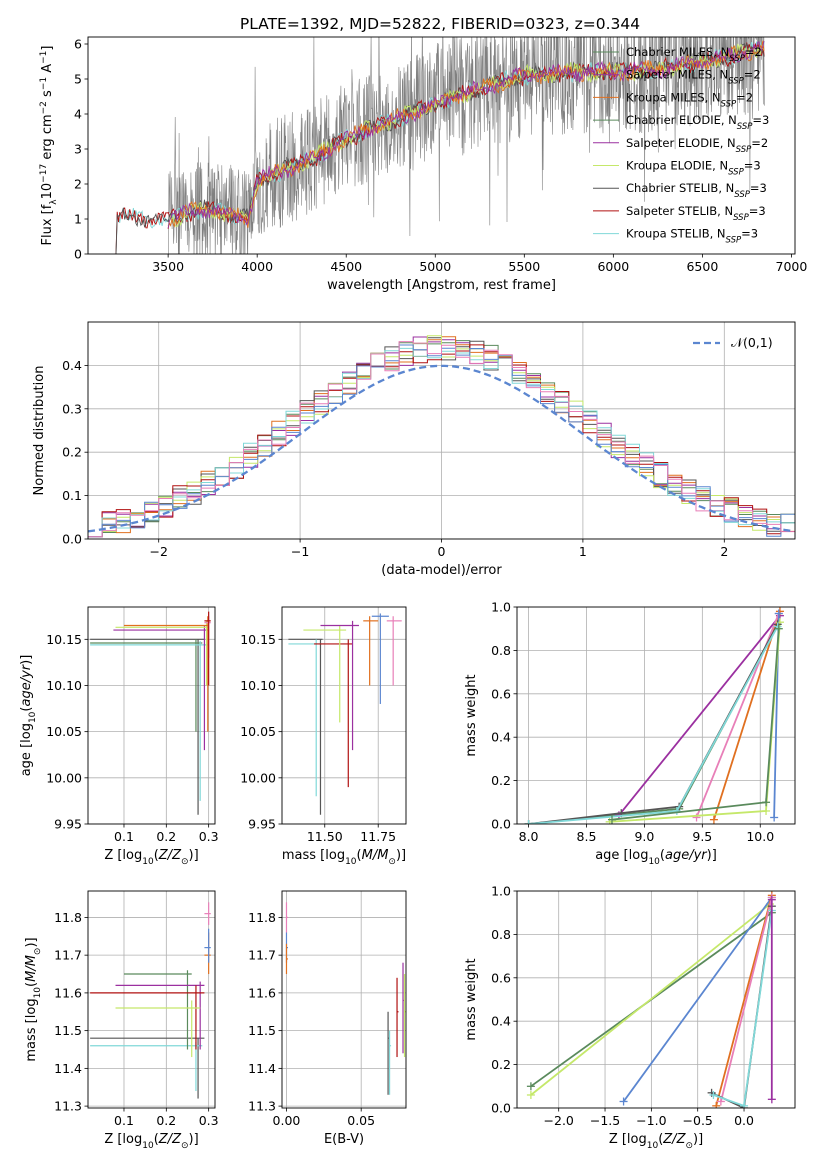  What do you see at coordinates (38, 952) in the screenshot?
I see `y-axis-label-part: ⊙` at bounding box center [38, 952].